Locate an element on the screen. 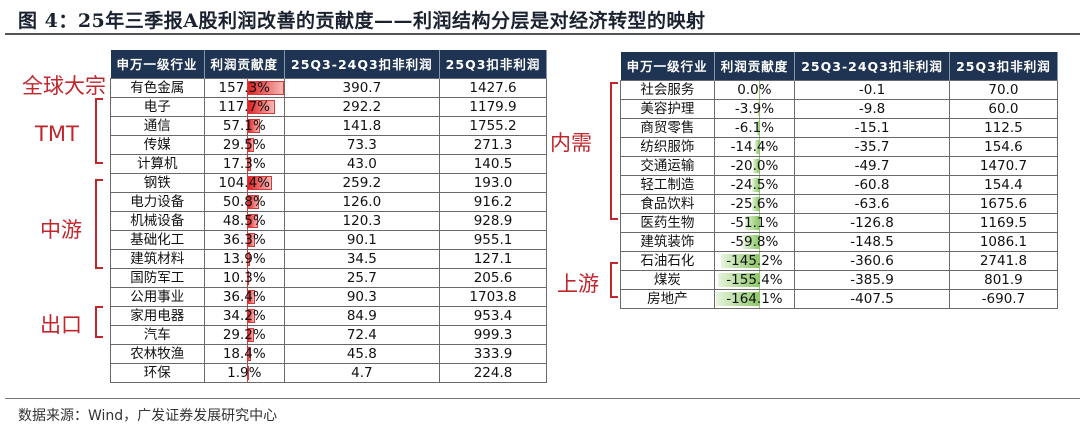 The image size is (1080, 431). contribution-cell: -164.1% is located at coordinates (754, 298).